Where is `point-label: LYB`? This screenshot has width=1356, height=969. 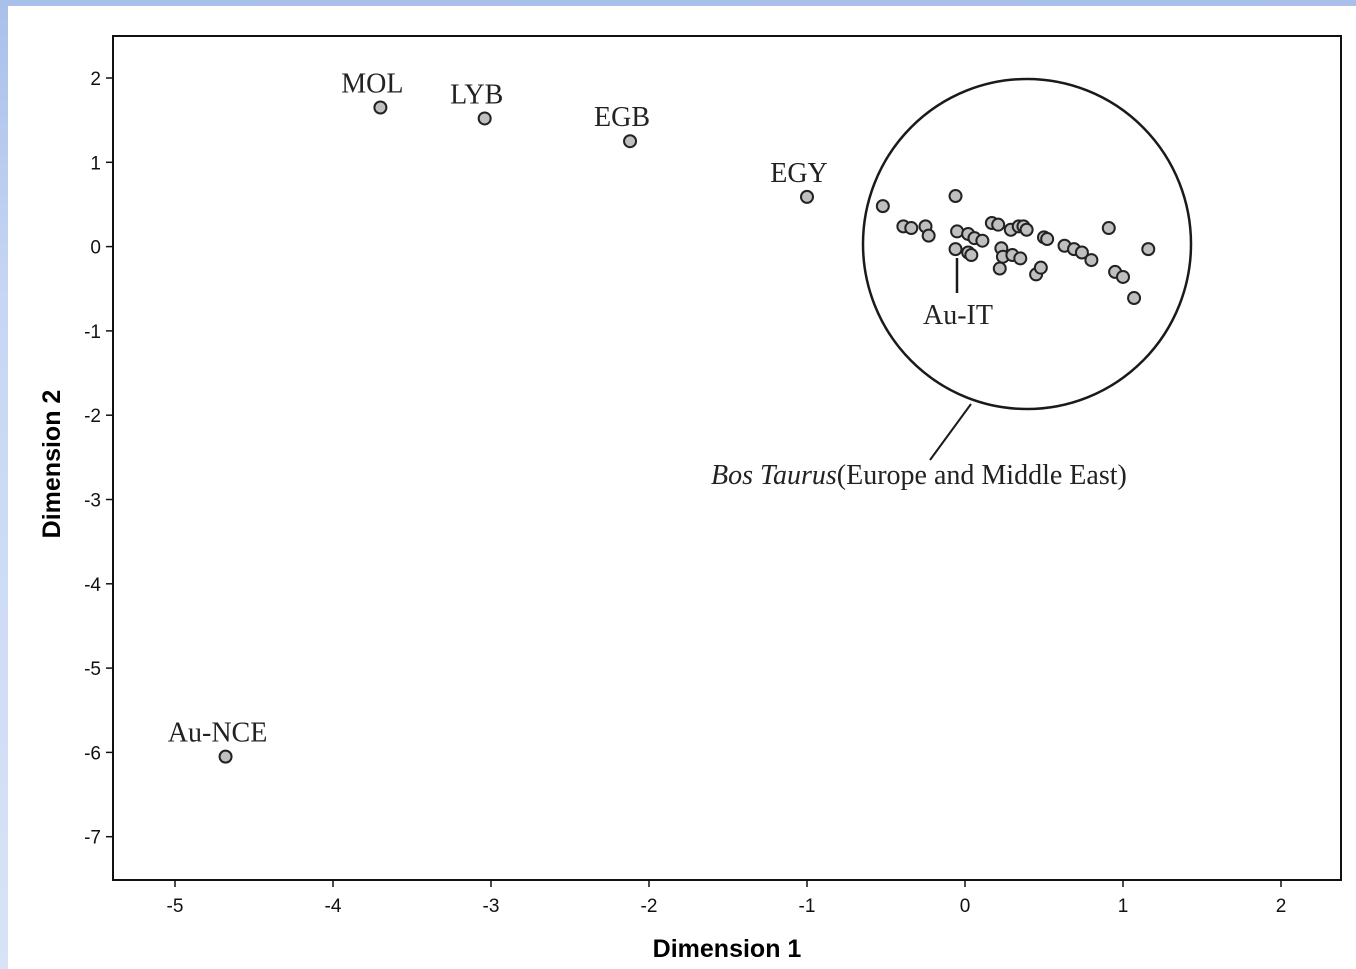
point-label: LYB is located at coordinates (476, 94).